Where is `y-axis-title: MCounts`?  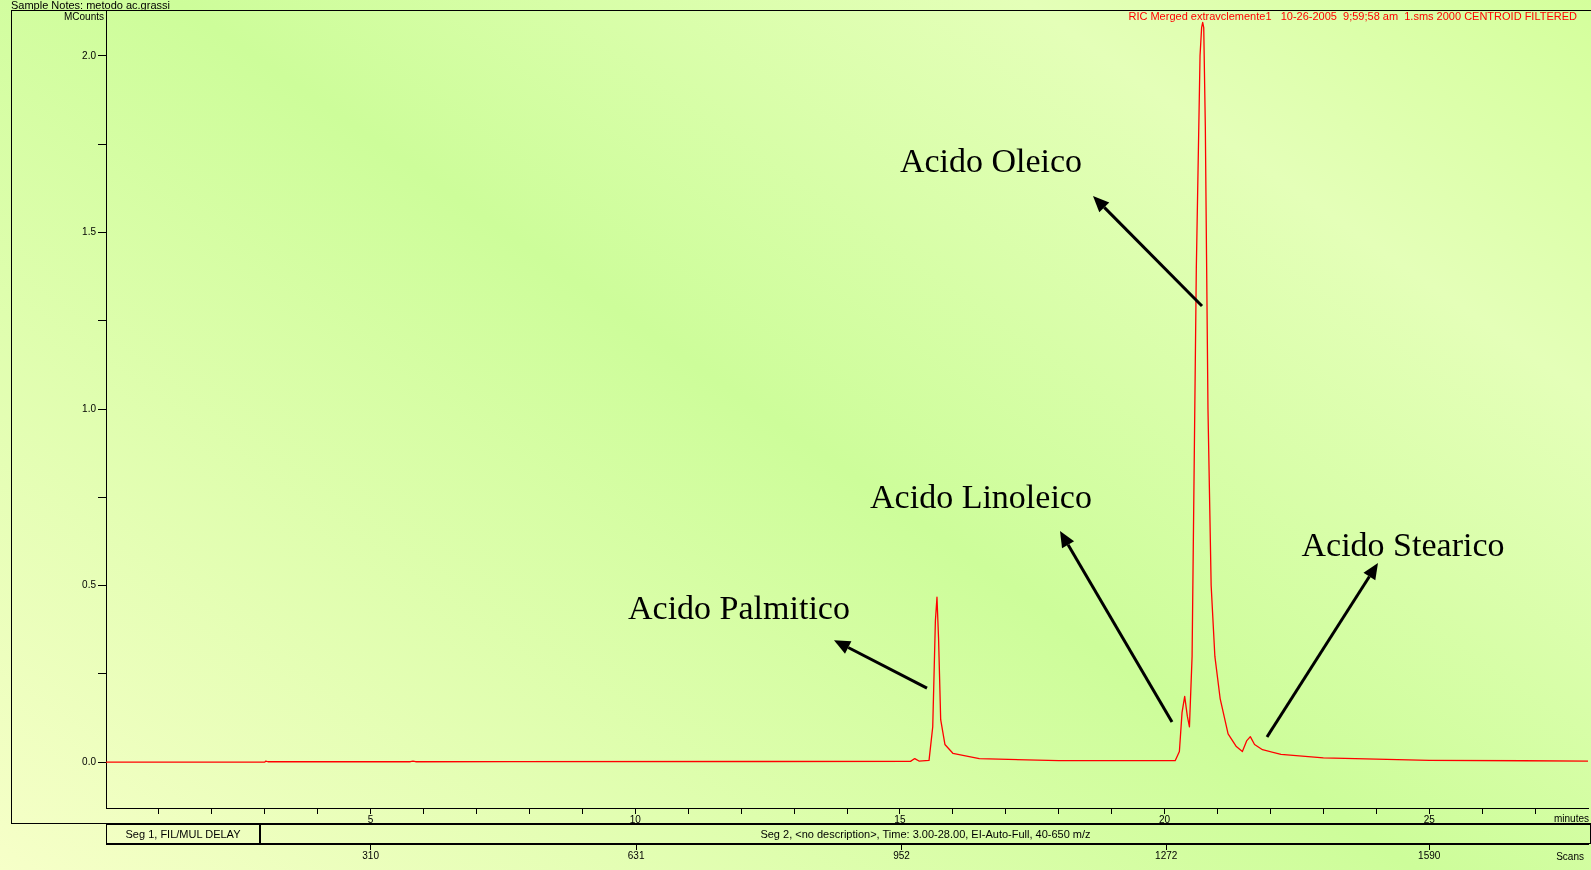 y-axis-title: MCounts is located at coordinates (83, 16).